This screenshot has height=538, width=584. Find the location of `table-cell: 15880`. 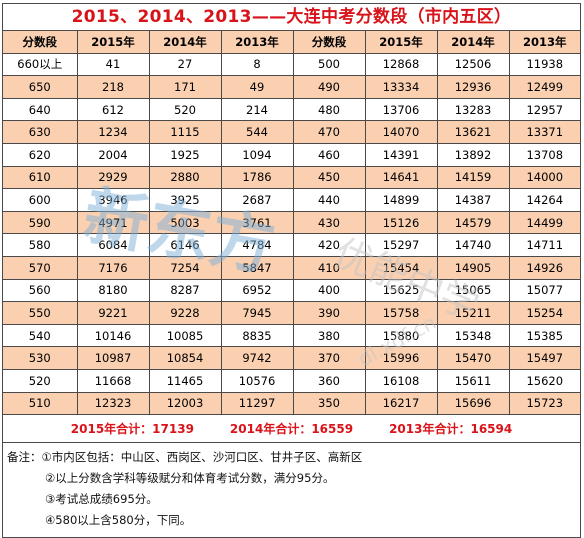

table-cell: 15880 is located at coordinates (401, 335).